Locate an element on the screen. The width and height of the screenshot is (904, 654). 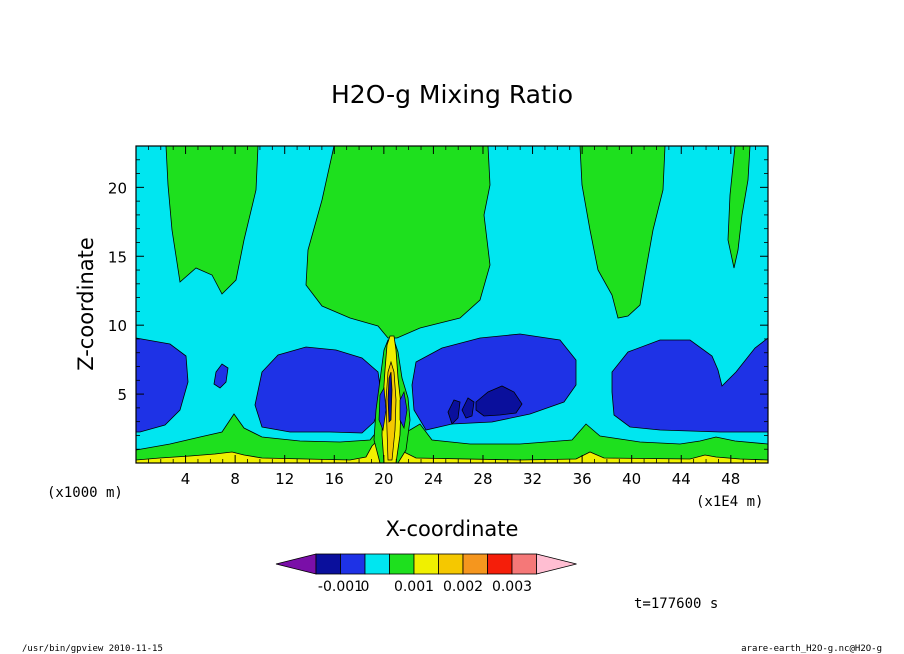
x-tick-label: 28 is located at coordinates (482, 479).